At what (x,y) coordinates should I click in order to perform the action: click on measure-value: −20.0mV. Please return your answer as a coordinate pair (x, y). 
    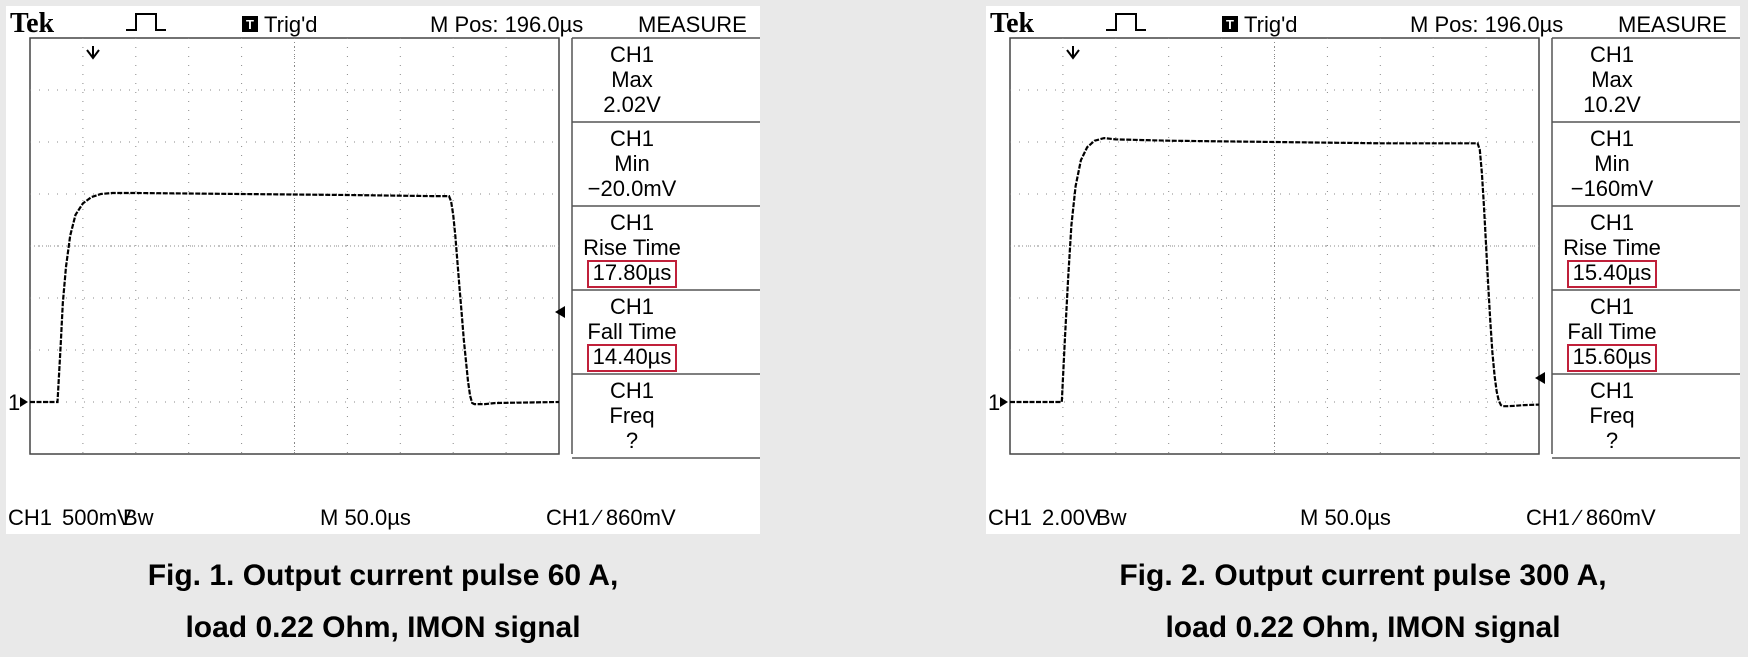
    Looking at the image, I should click on (632, 188).